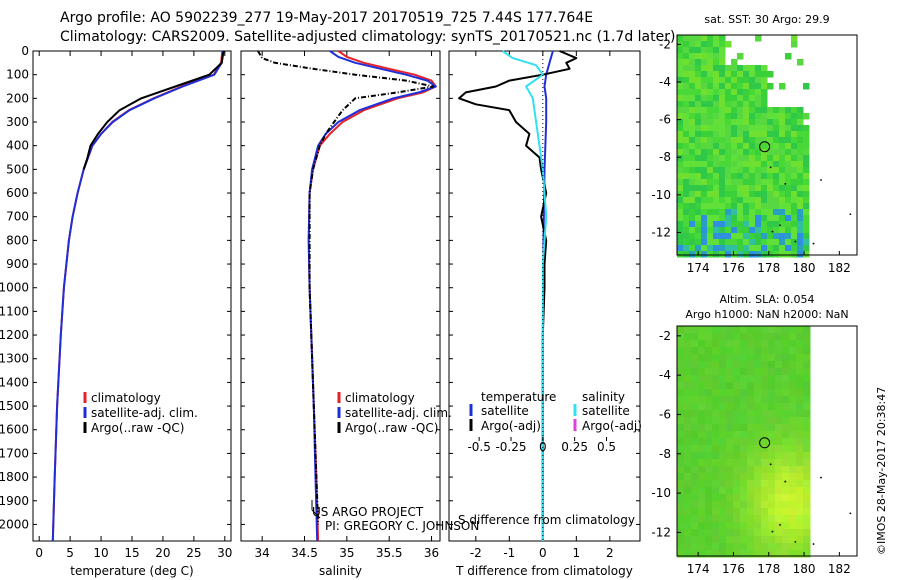  I want to click on salinity-legend-item: satellite-adj. clim., so click(398, 413).